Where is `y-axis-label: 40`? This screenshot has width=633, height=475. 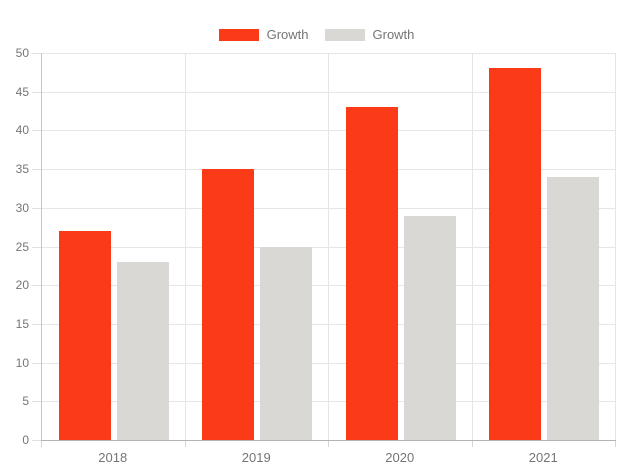
y-axis-label: 40 is located at coordinates (22, 130).